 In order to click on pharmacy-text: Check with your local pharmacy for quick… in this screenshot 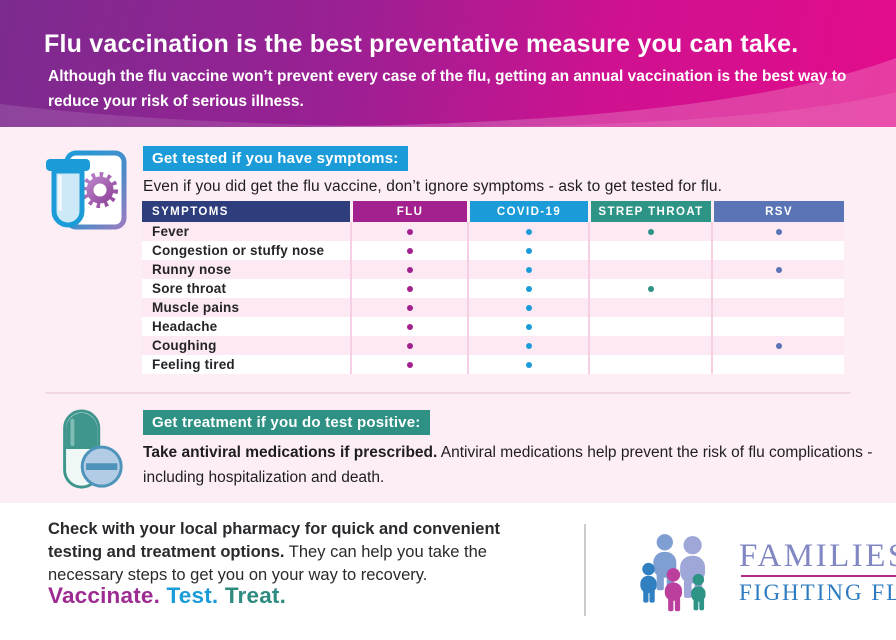, I will do `click(294, 552)`.